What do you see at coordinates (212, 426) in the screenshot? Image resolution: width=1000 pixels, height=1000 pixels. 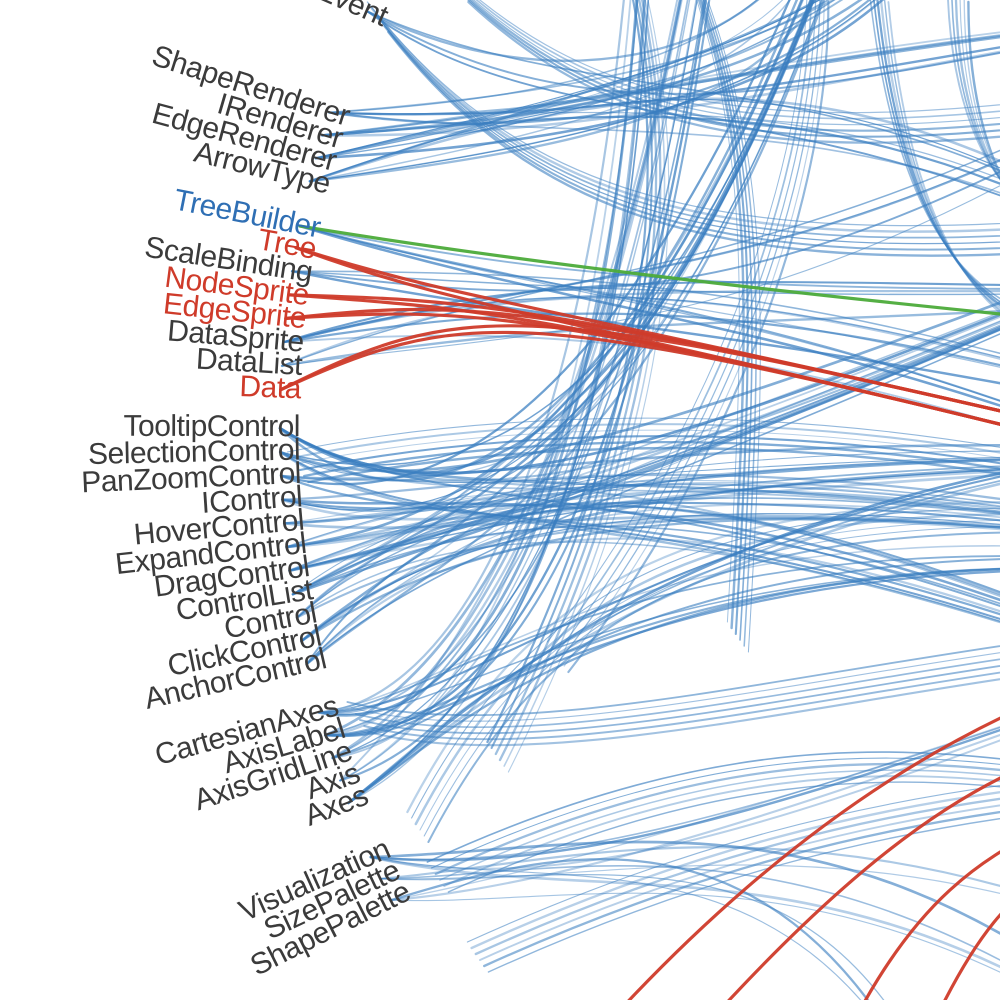 I see `node-label: TooltipControl` at bounding box center [212, 426].